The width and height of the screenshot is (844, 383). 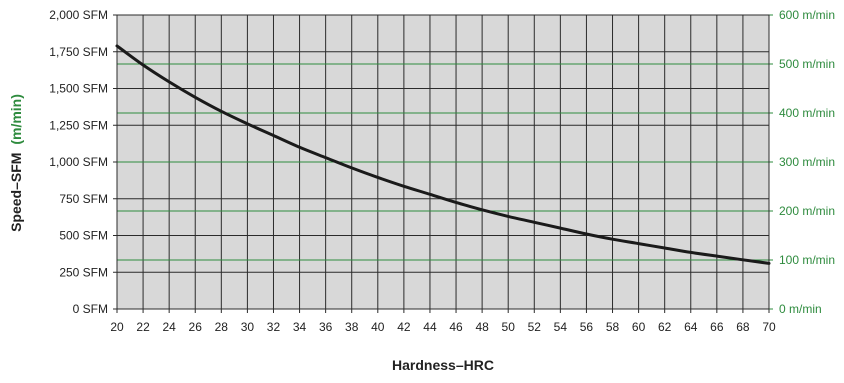 What do you see at coordinates (613, 327) in the screenshot?
I see `x-tick-label: 58` at bounding box center [613, 327].